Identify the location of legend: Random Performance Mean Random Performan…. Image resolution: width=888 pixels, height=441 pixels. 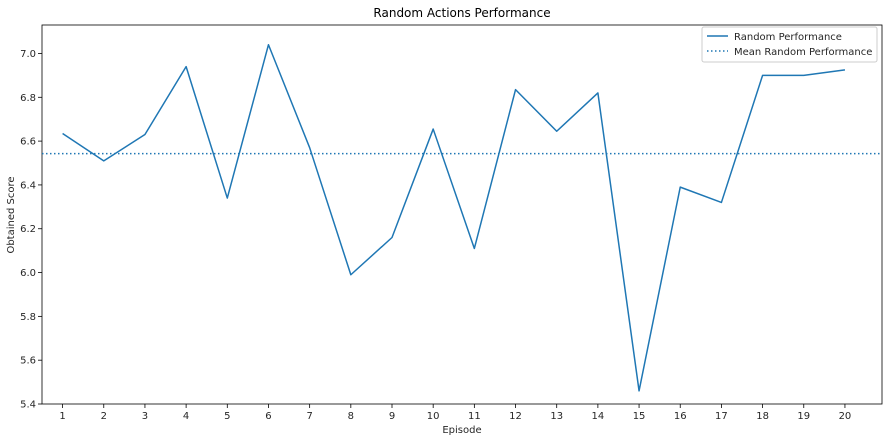
(789, 44).